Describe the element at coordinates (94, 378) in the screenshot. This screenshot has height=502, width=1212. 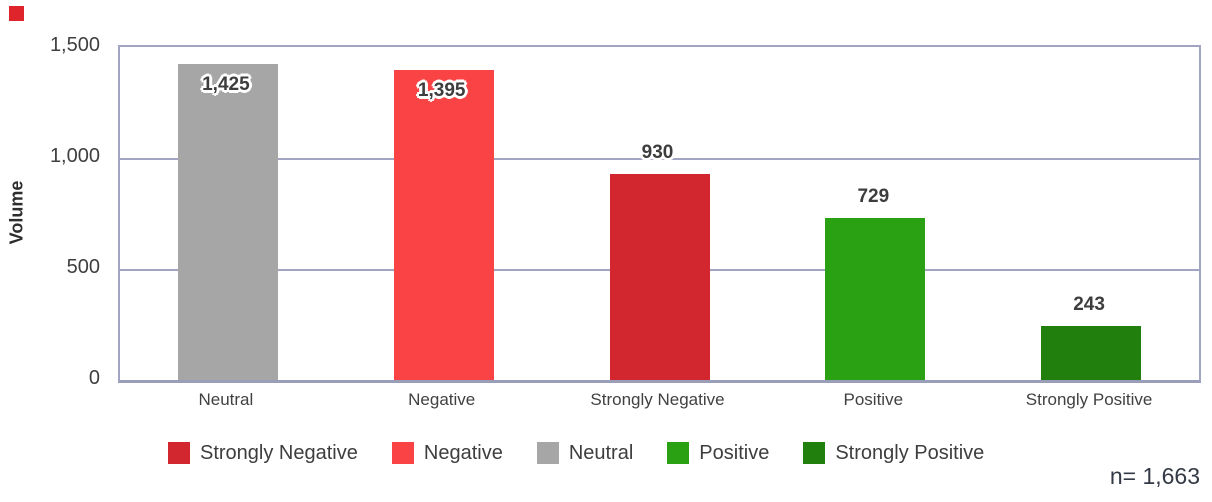
I see `y-tick-label-0: 0` at that location.